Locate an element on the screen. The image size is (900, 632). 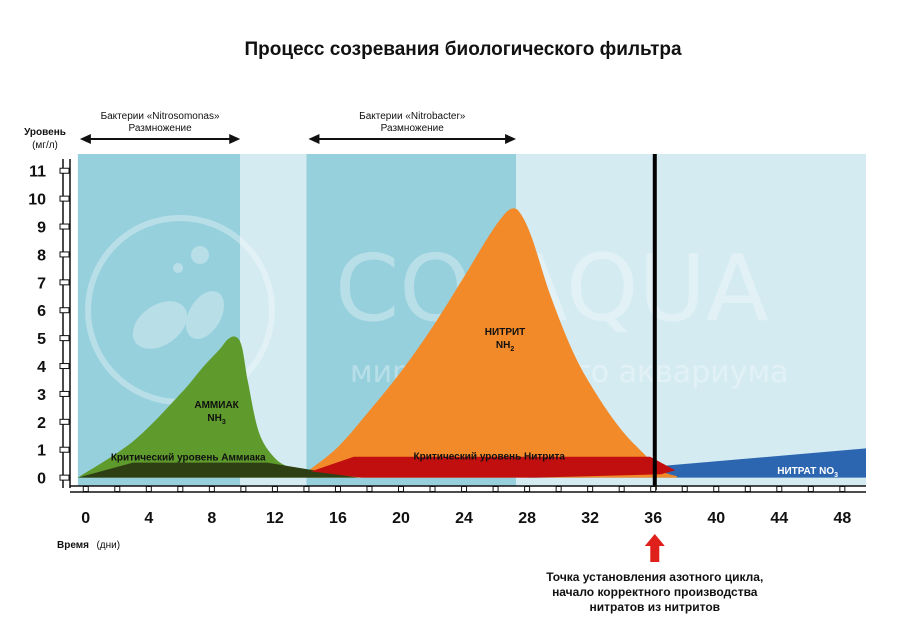
x-axis-title: Время (дни) is located at coordinates (88, 543).